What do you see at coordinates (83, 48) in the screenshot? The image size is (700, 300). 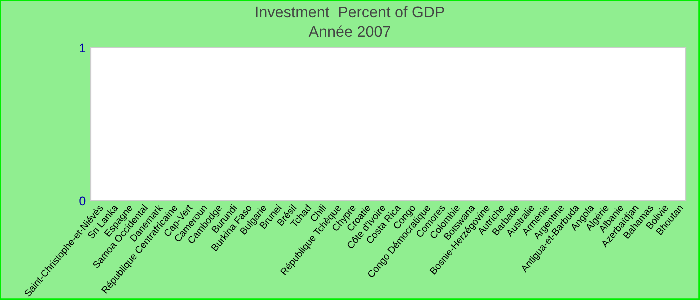 I see `y-tick-label: 1` at bounding box center [83, 48].